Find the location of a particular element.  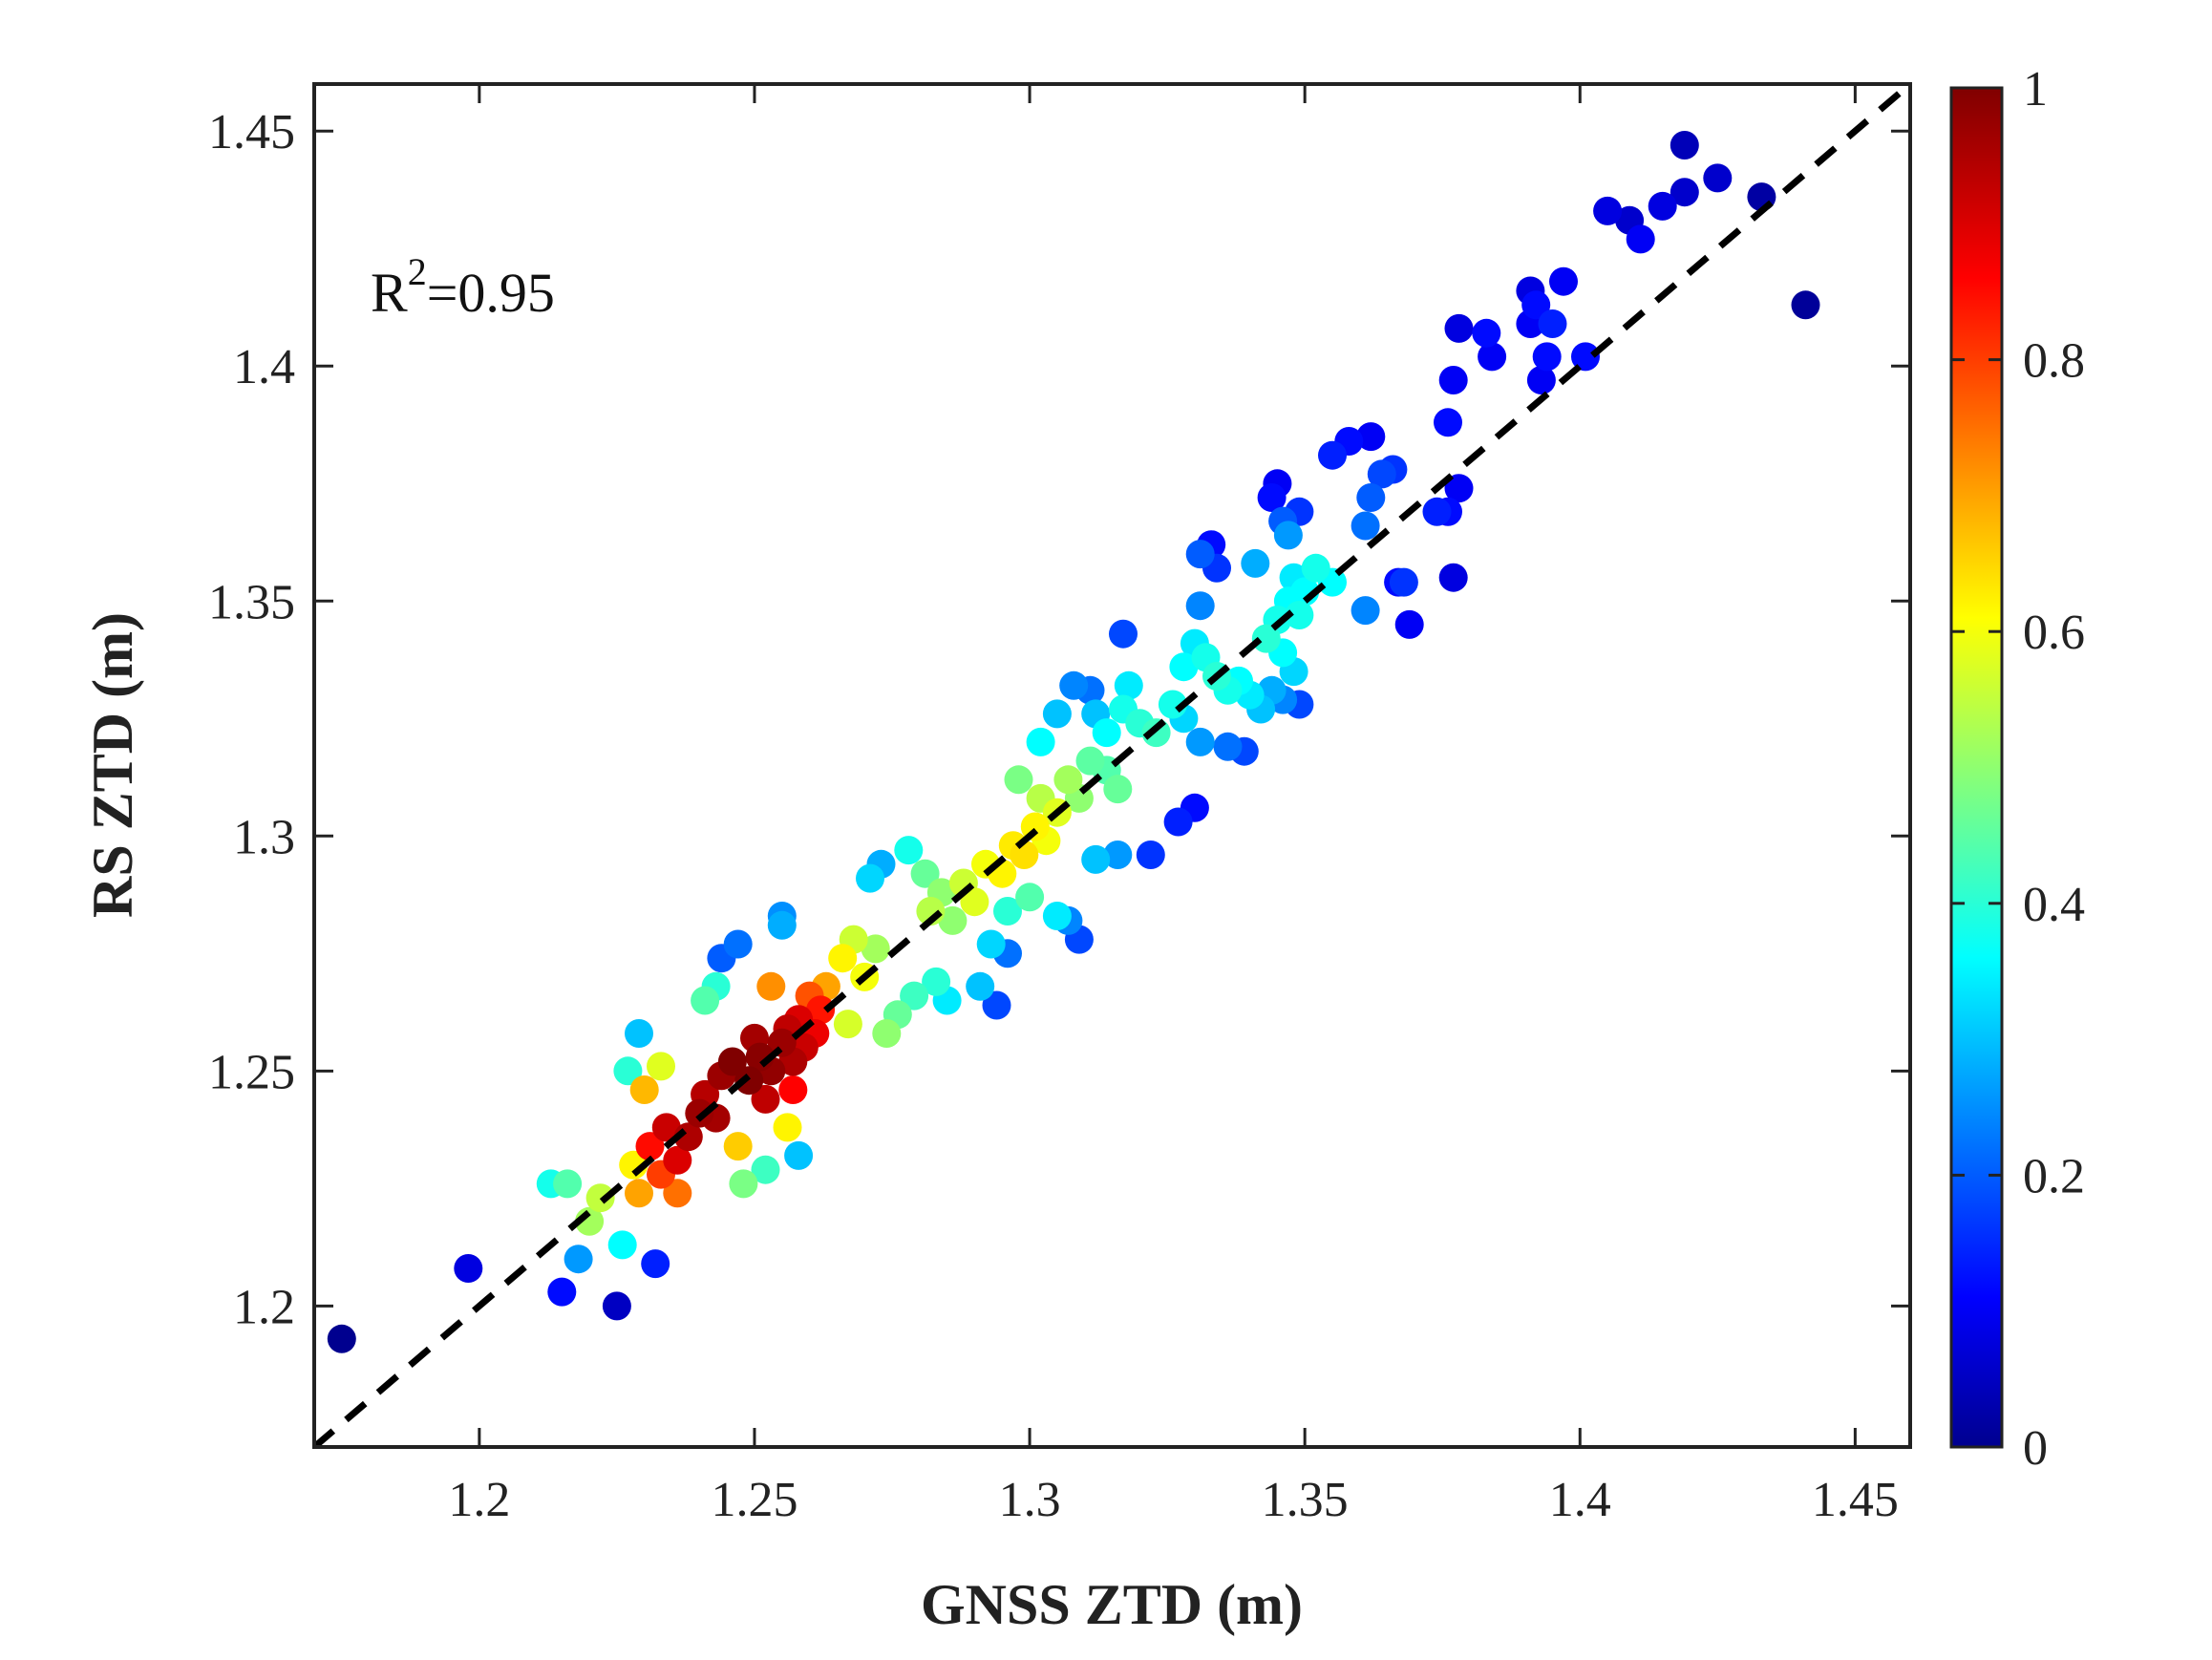

x-tick-label: 1.25 is located at coordinates (754, 1500).